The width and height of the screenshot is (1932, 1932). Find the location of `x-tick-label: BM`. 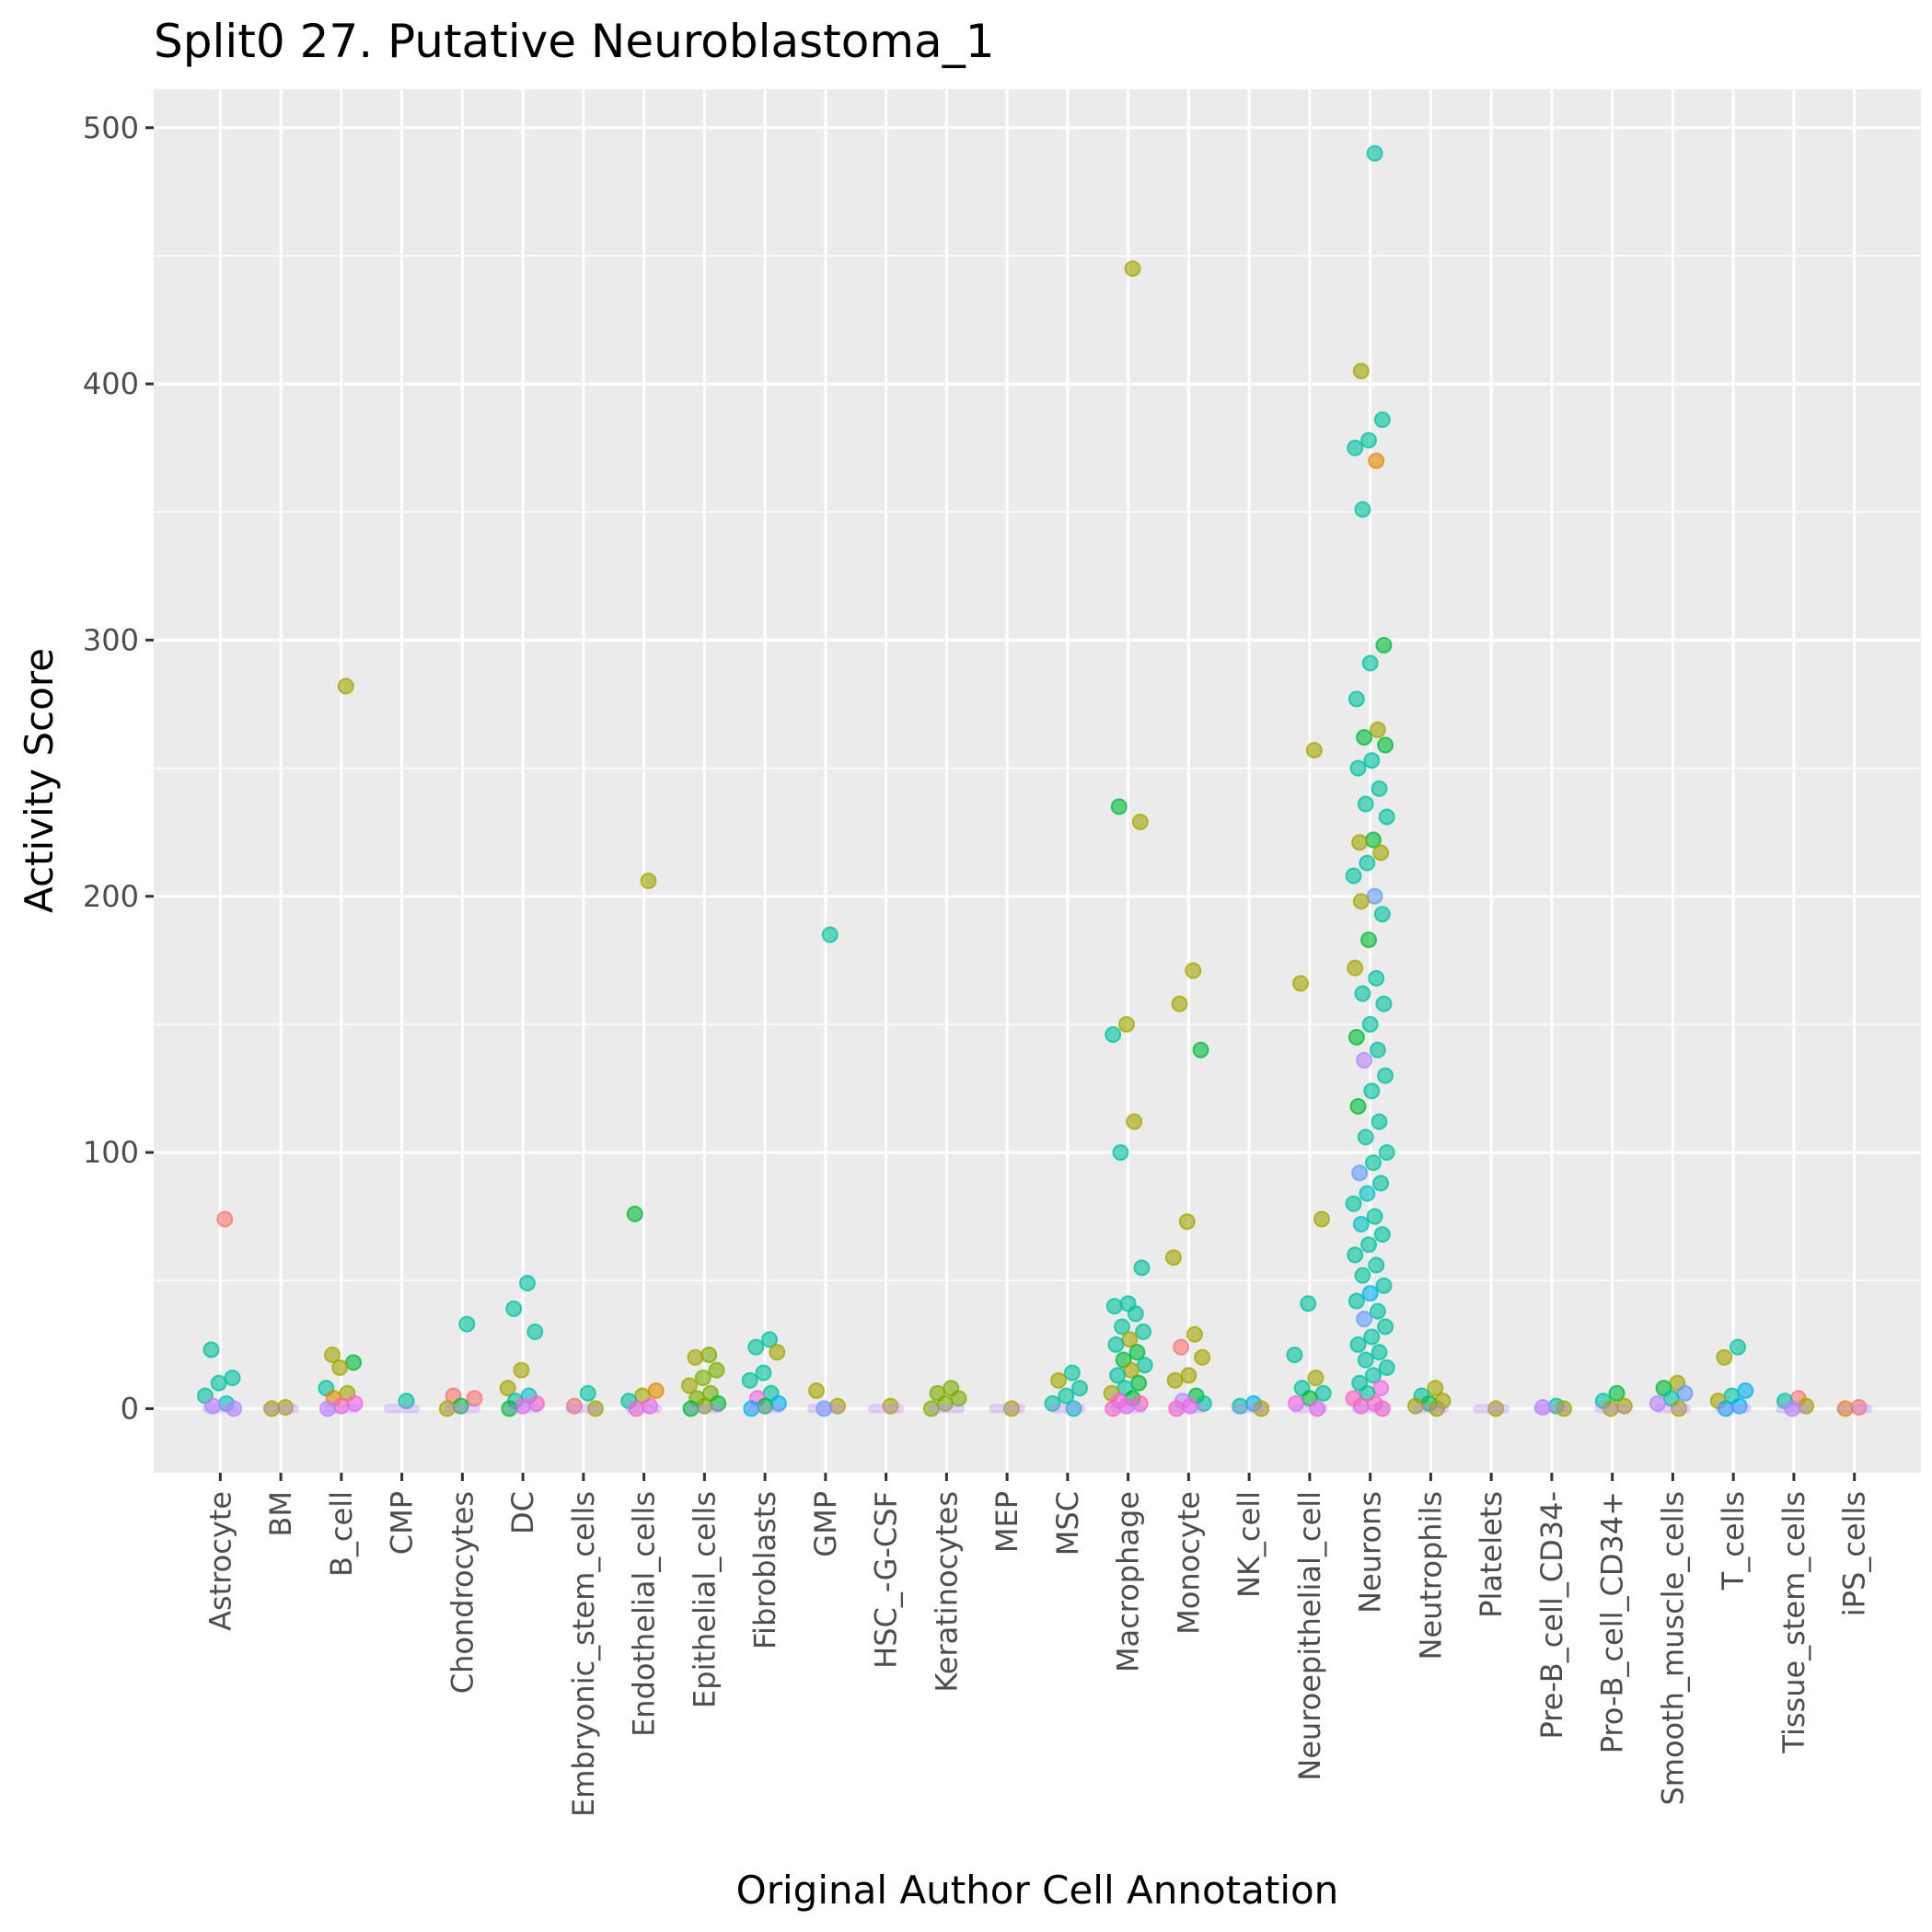

x-tick-label: BM is located at coordinates (281, 1514).